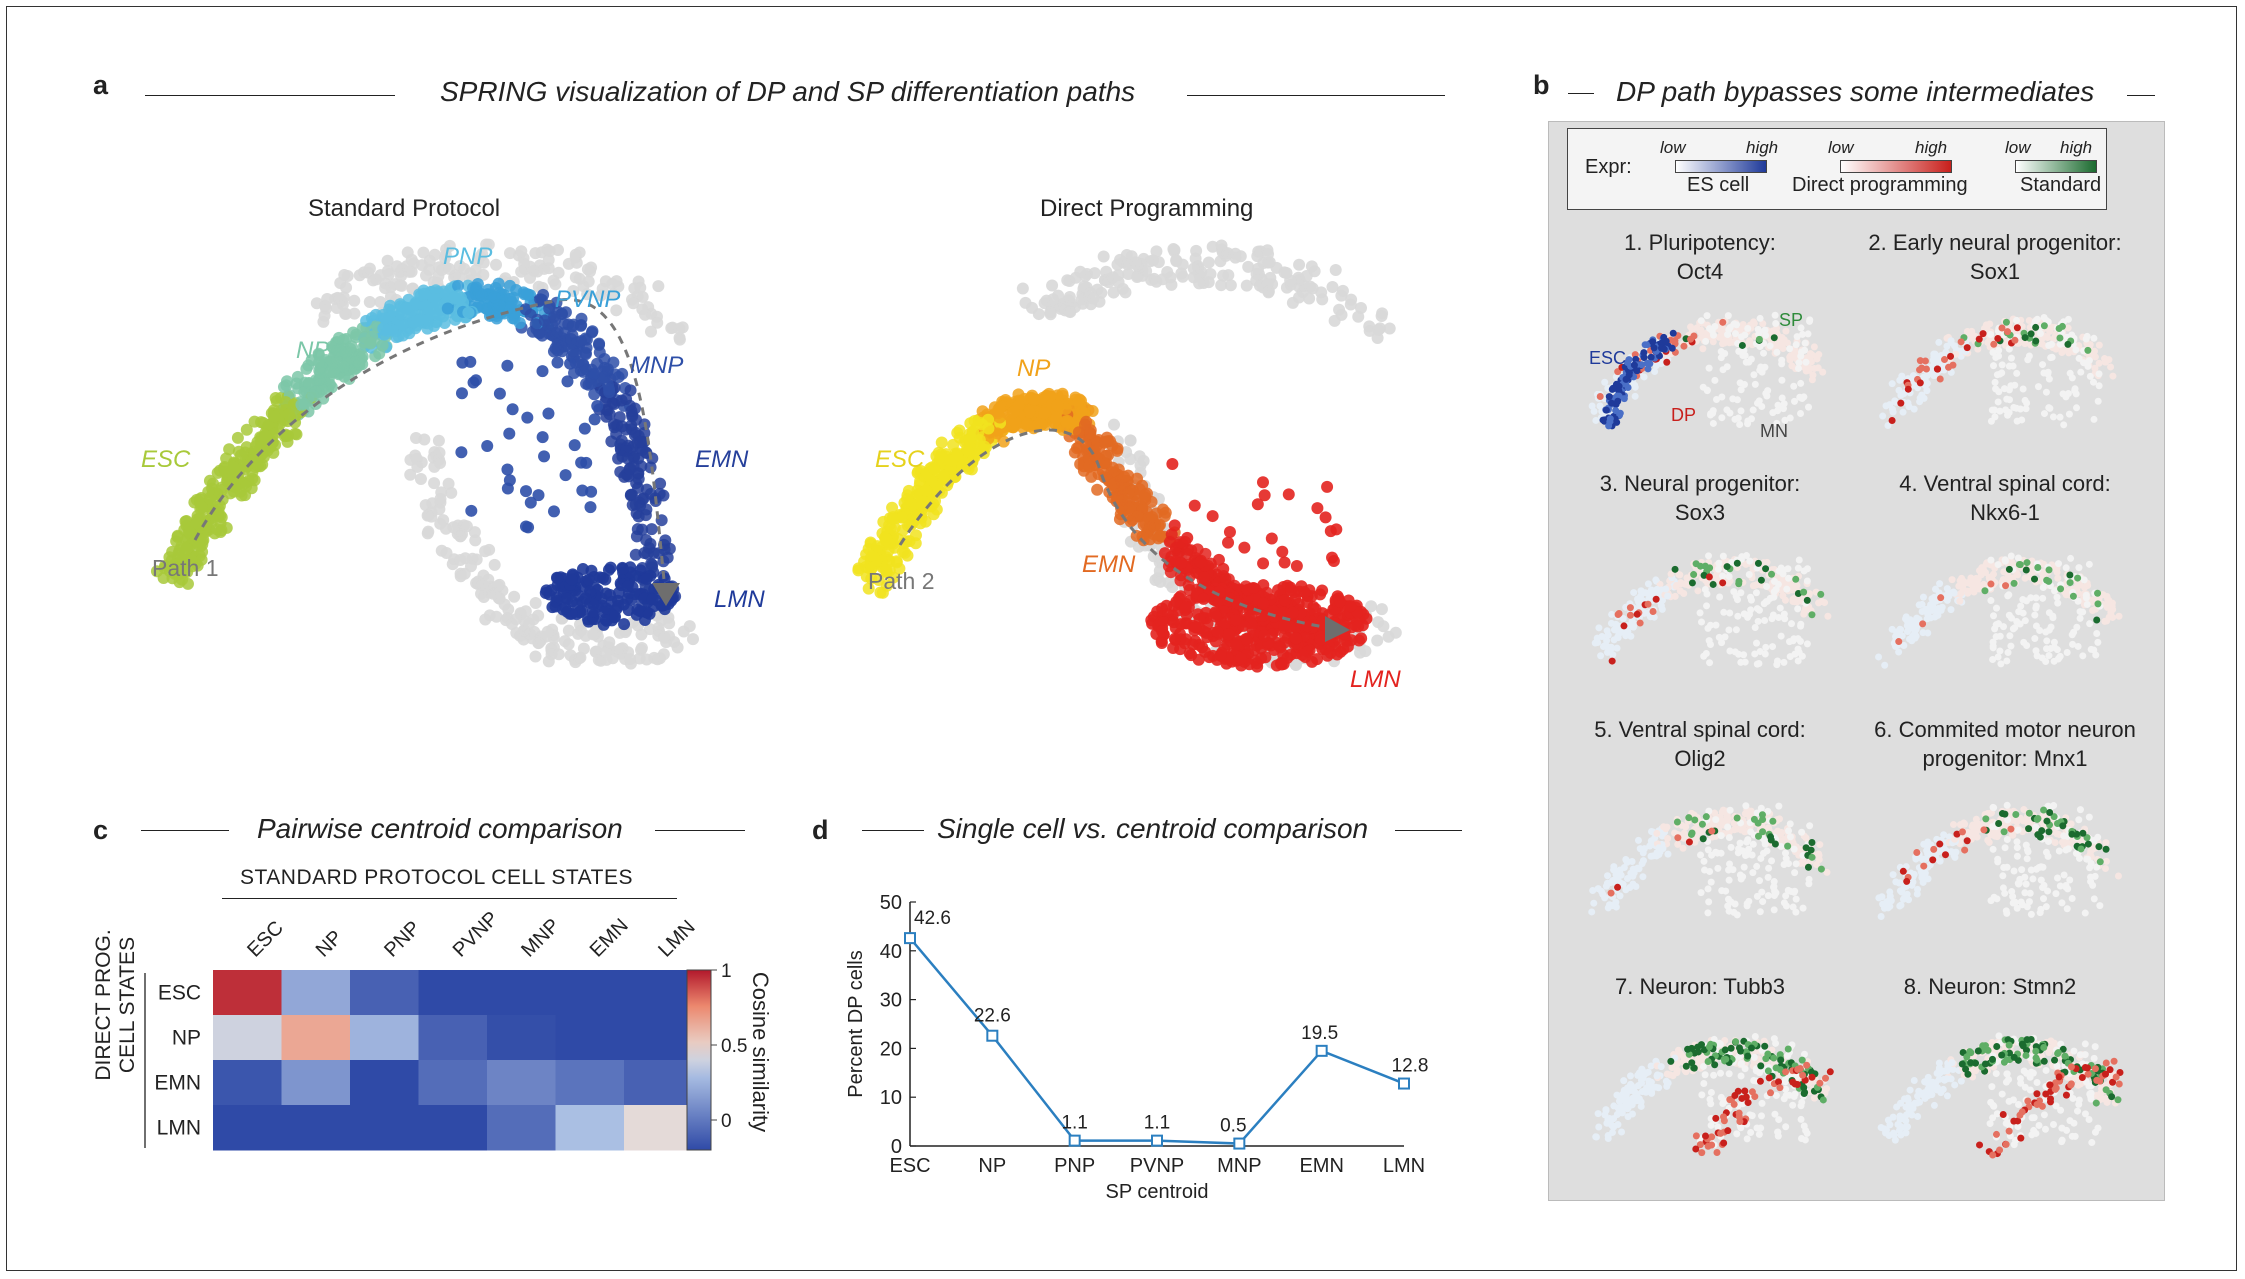  Describe the element at coordinates (1321, 1166) in the screenshot. I see `x-tick-label: EMN` at that location.